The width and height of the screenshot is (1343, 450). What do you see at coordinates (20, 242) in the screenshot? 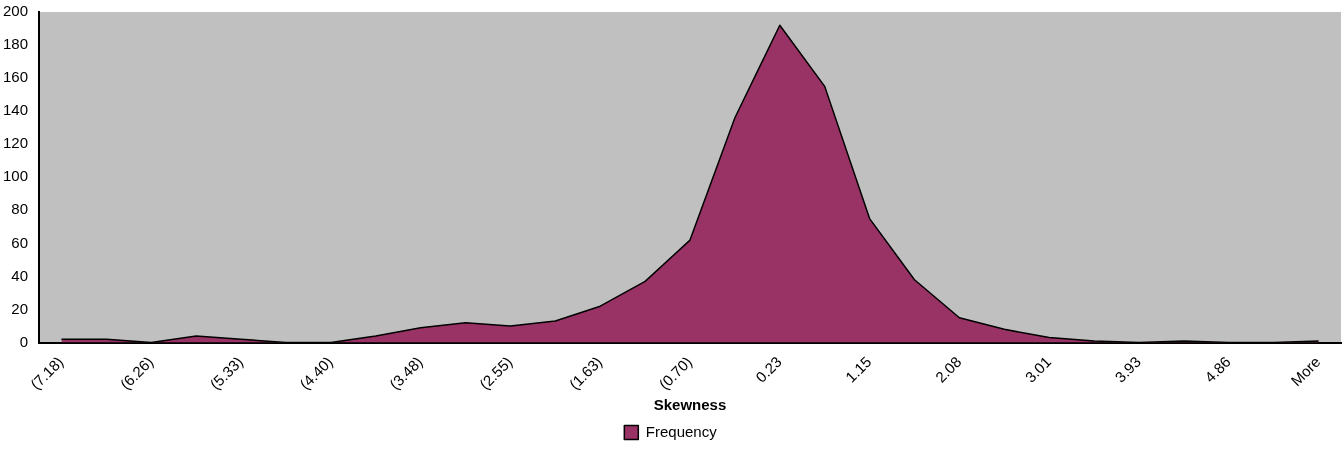
I see `y-tick-label: 60` at bounding box center [20, 242].